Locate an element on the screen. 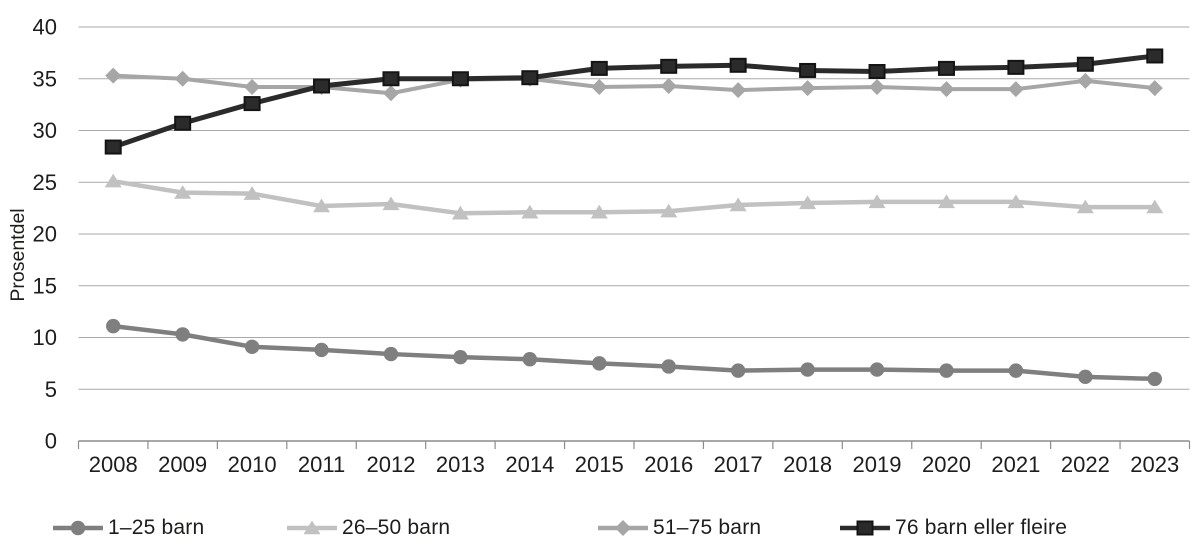 This screenshot has height=558, width=1200. y-tick-label: 15 is located at coordinates (45, 285).